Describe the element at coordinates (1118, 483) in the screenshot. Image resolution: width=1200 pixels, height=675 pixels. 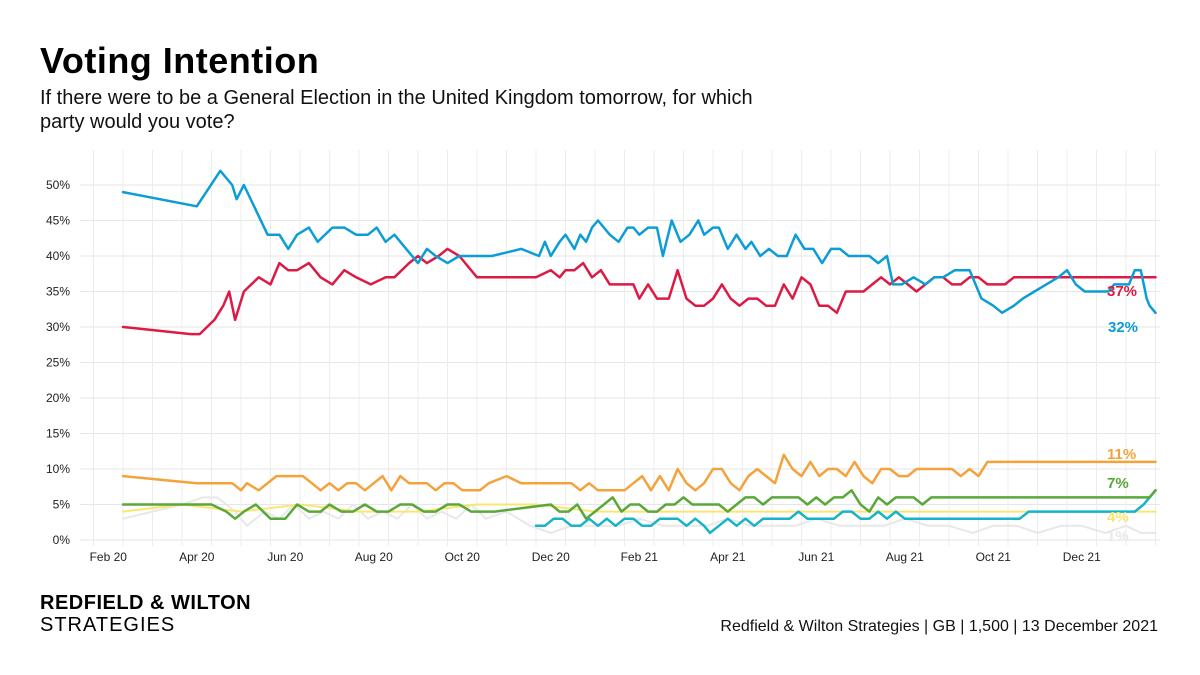
I see `end-label-green: 7%` at that location.